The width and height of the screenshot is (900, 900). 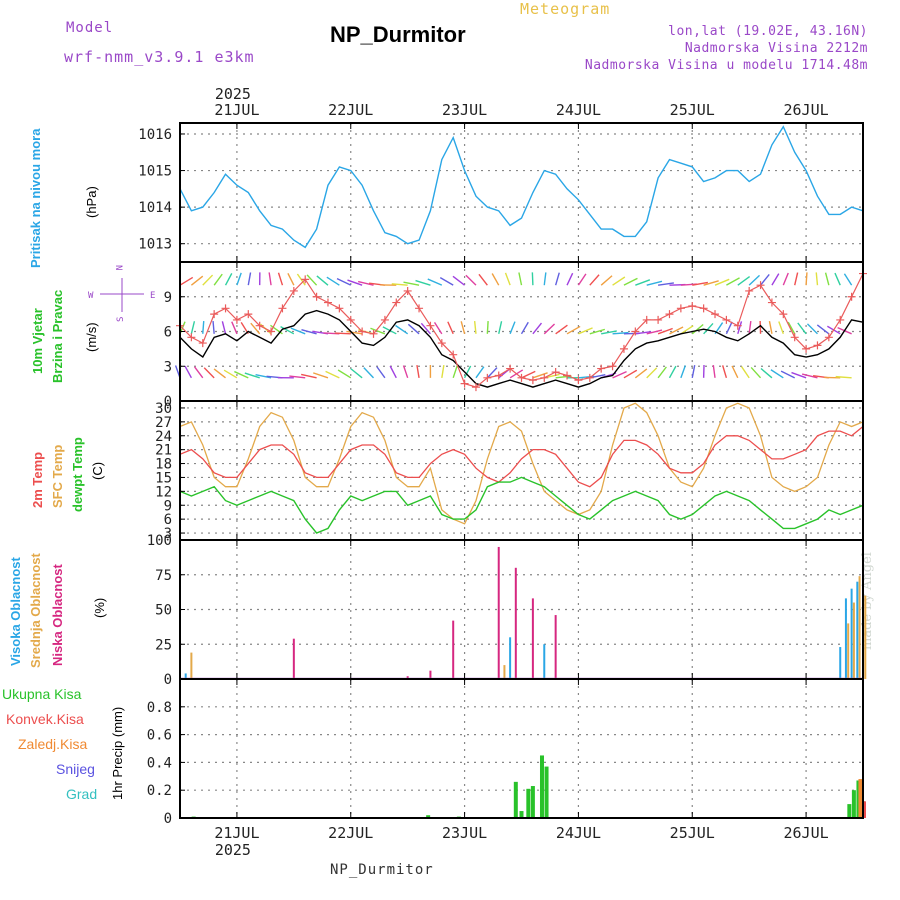 I want to click on x-label-top: 23JUL, so click(x=464, y=110).